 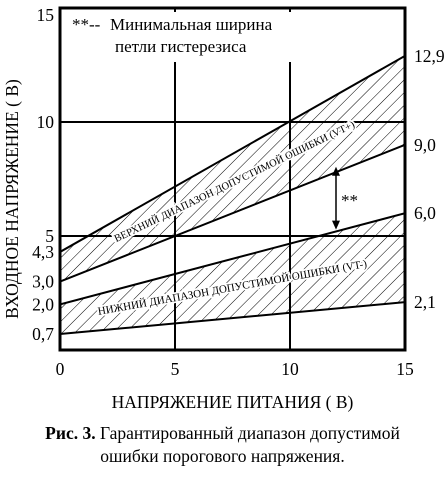 What do you see at coordinates (349, 200) in the screenshot?
I see `arrow-marker: **` at bounding box center [349, 200].